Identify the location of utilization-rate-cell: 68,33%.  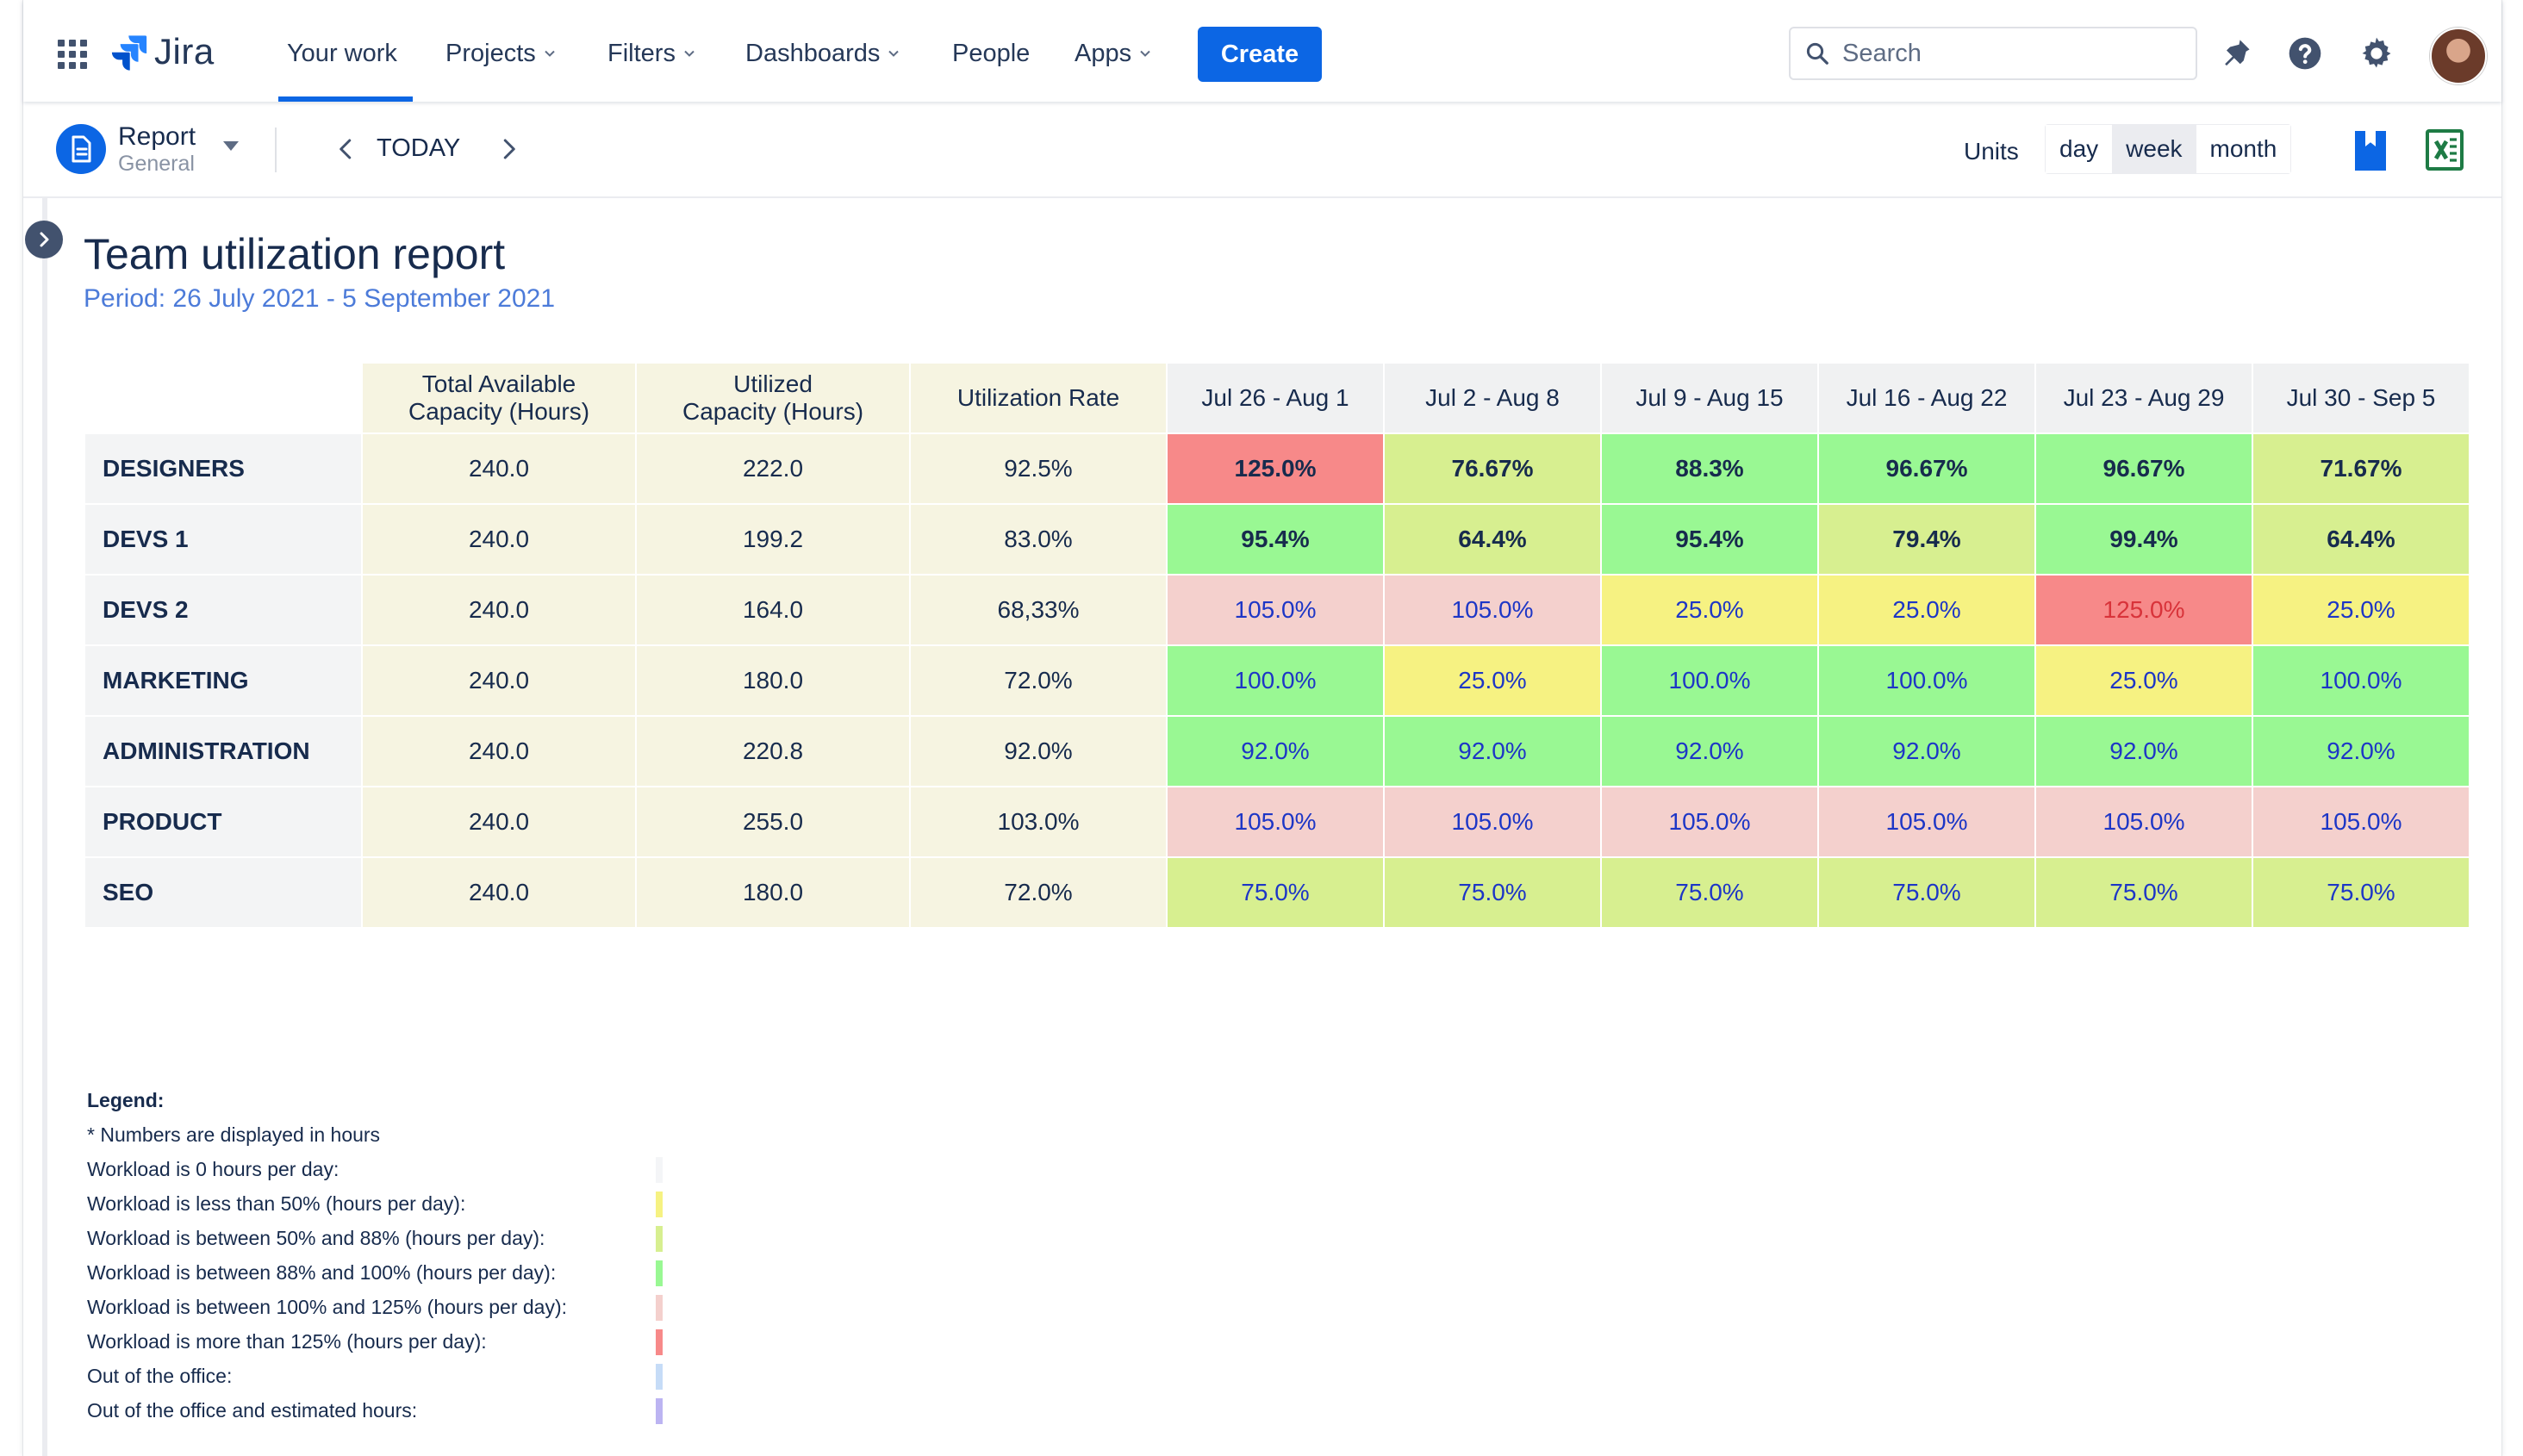
(1038, 610).